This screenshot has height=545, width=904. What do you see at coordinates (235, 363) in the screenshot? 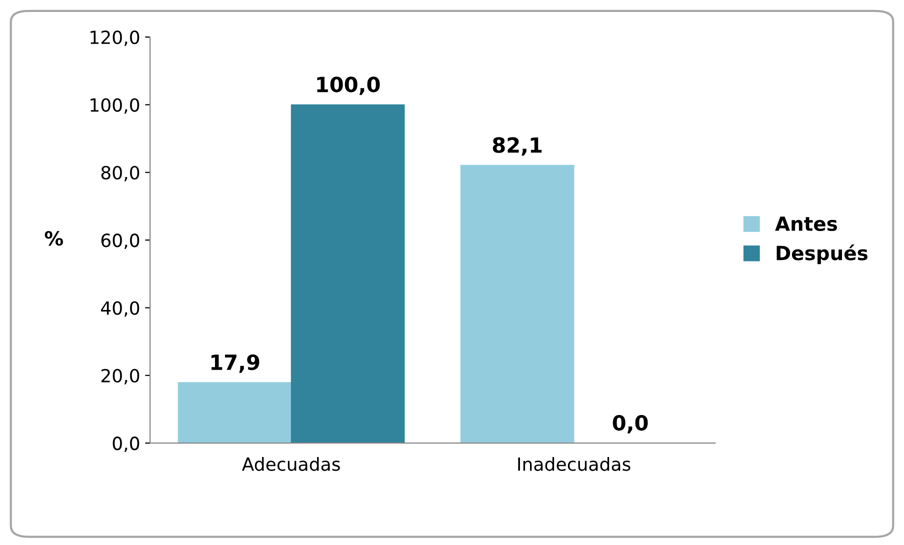
I see `data-label: 17,9` at bounding box center [235, 363].